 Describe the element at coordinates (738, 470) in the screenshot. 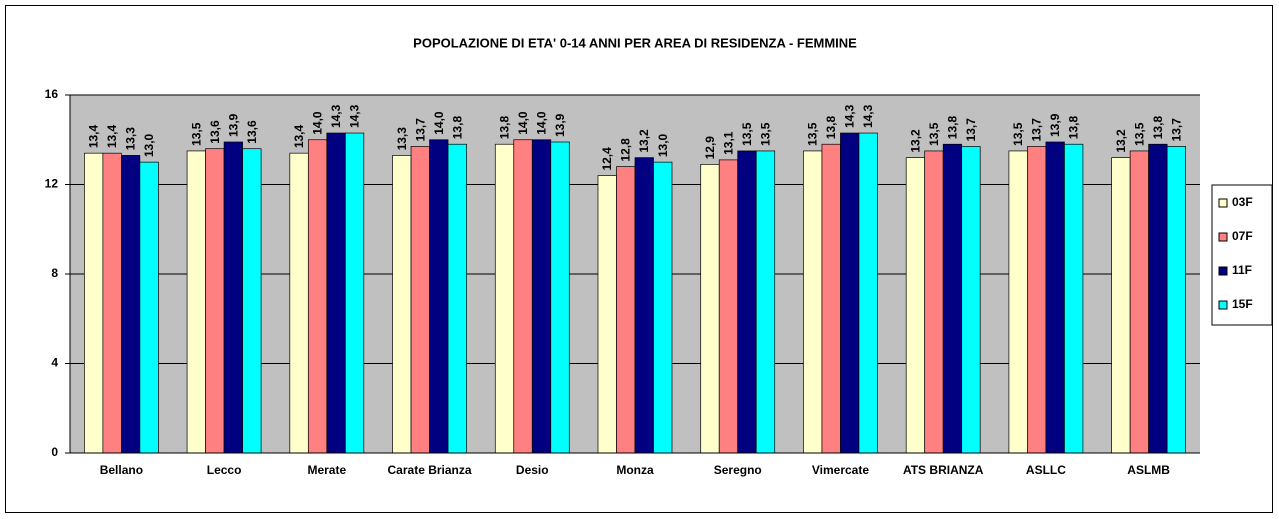

I see `x-tick-label: Seregno` at that location.